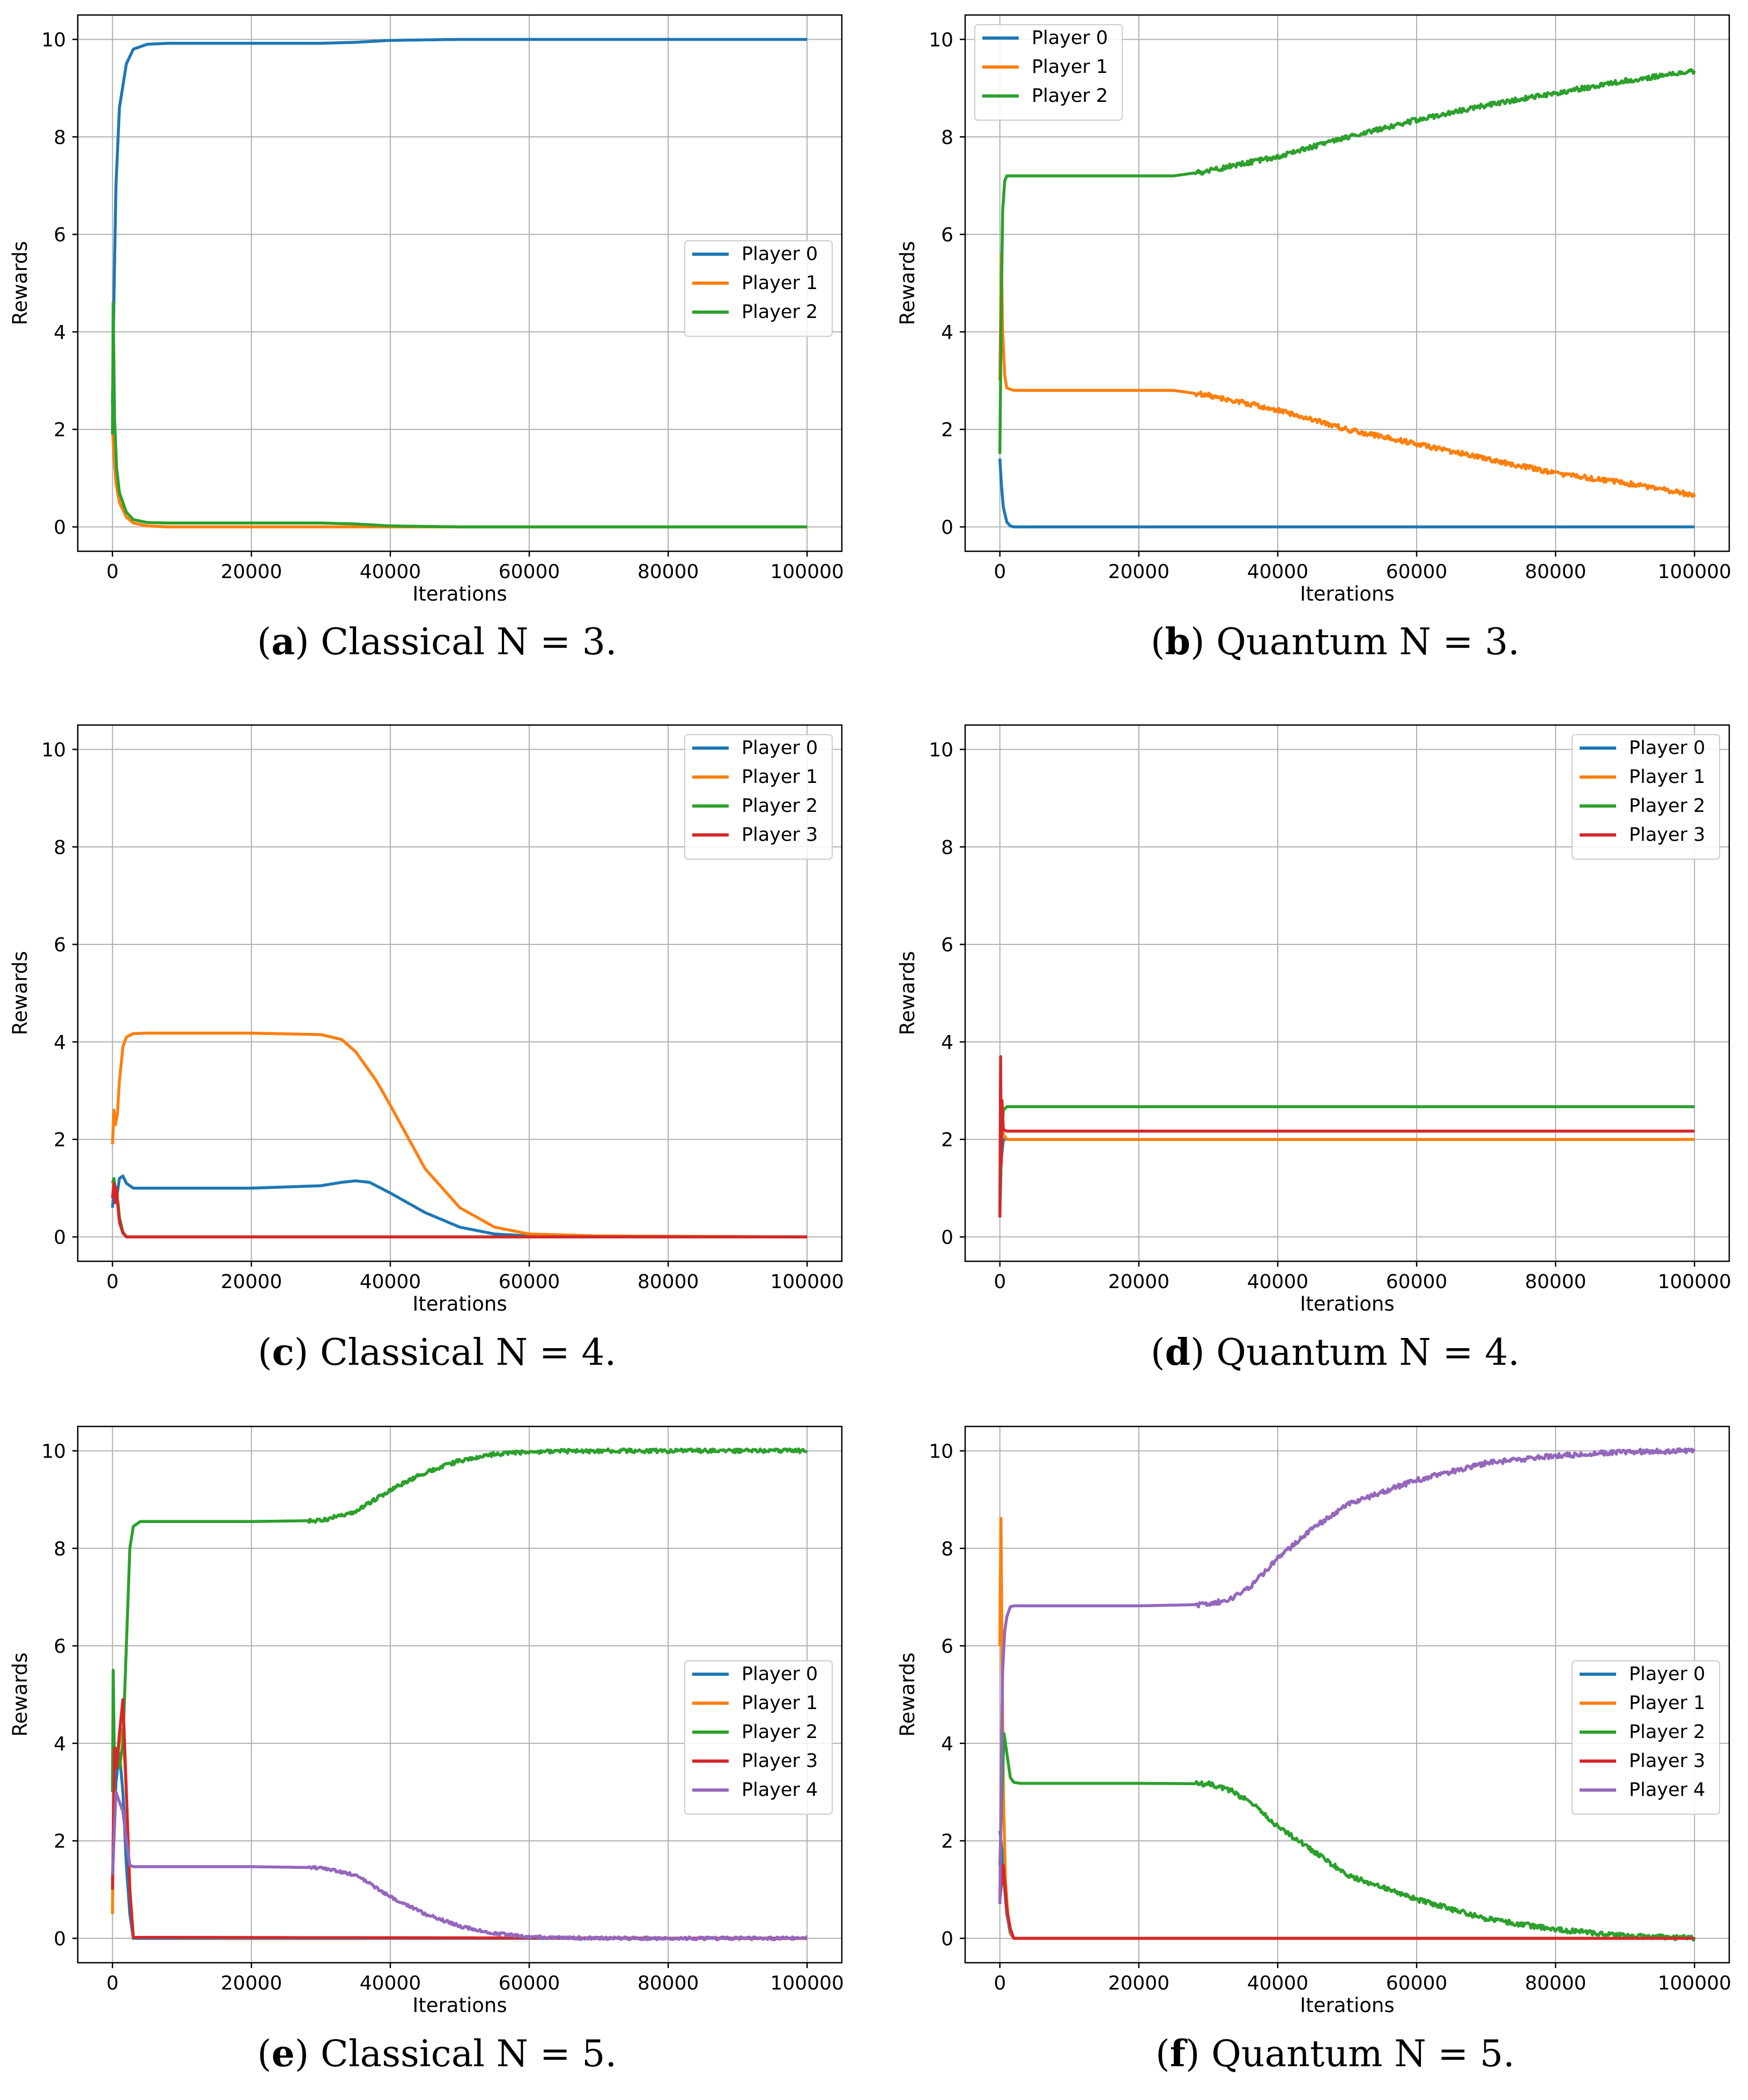 This screenshot has width=1748, height=2100. I want to click on caption-label: b, so click(1178, 641).